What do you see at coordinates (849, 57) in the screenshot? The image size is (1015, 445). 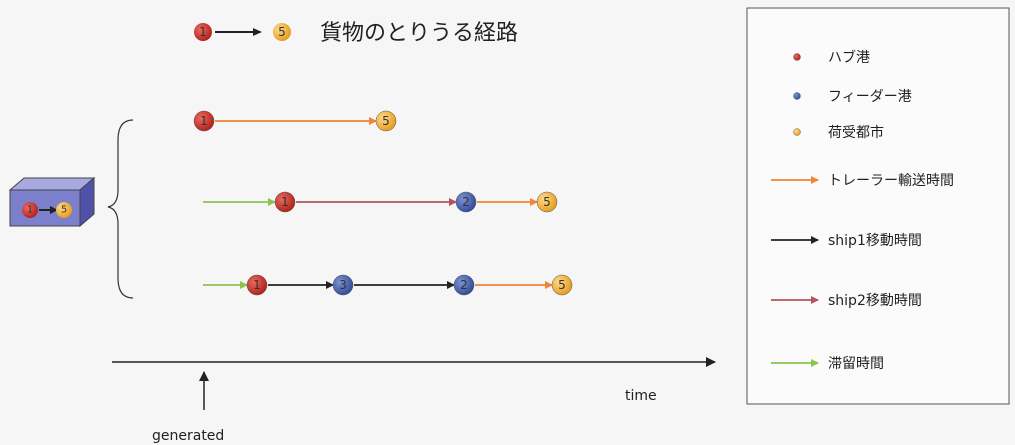 I see `legend-label: ハブ港` at bounding box center [849, 57].